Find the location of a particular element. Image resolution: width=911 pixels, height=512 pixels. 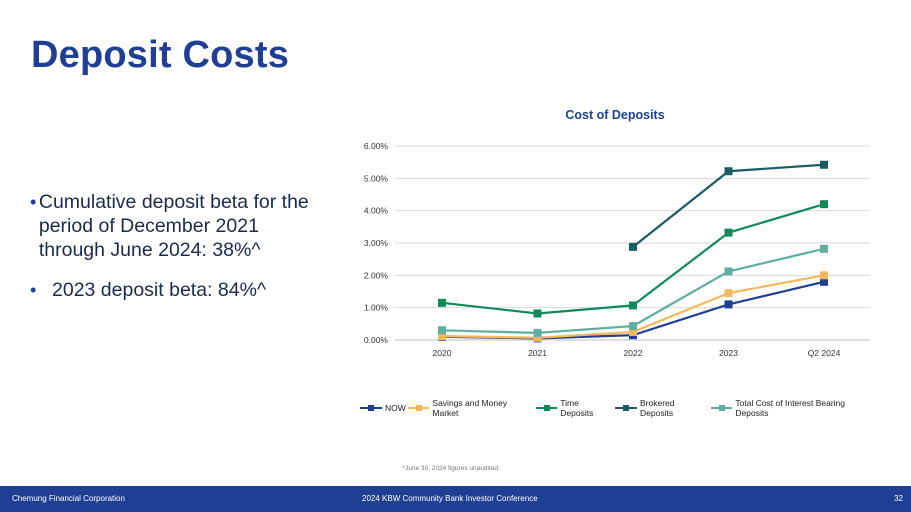

x-tick-label: 2022 is located at coordinates (633, 353).